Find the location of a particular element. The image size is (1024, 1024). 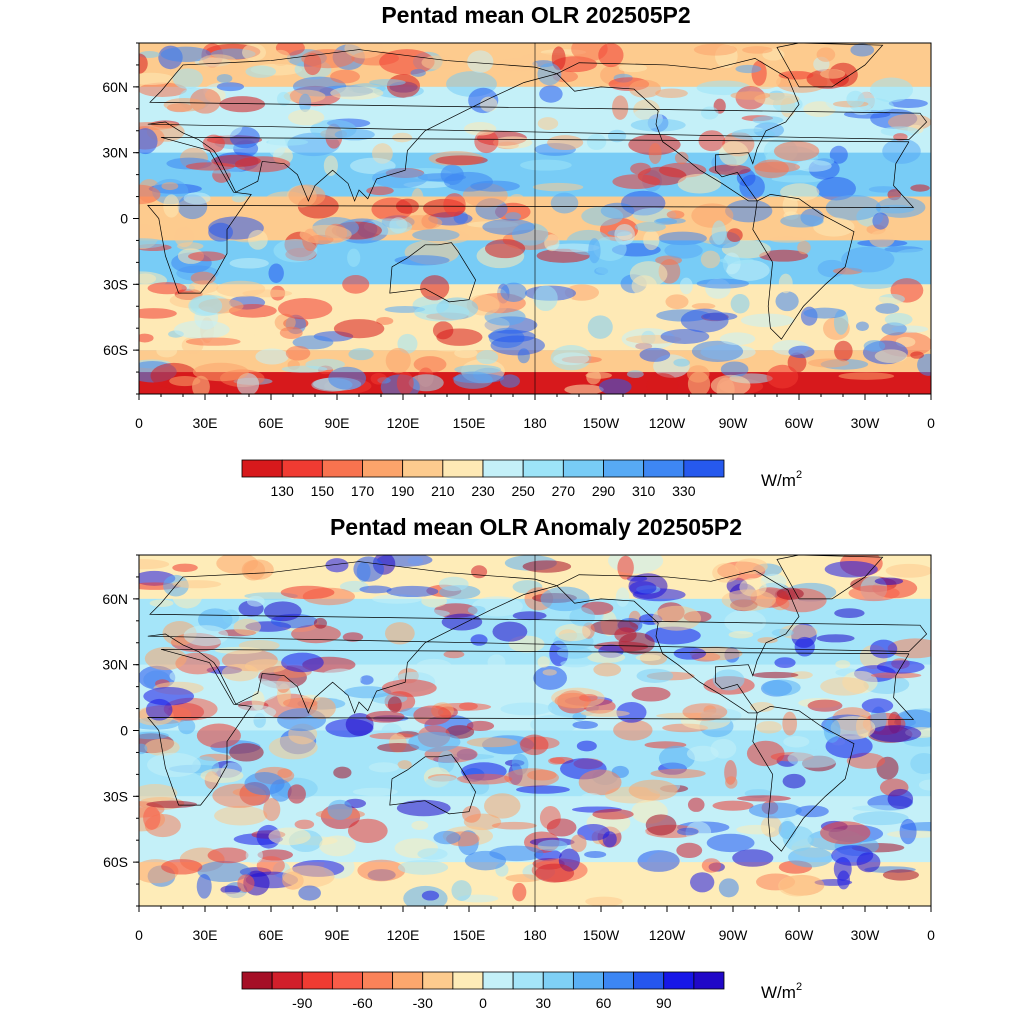

lon-label: 30W is located at coordinates (866, 423).